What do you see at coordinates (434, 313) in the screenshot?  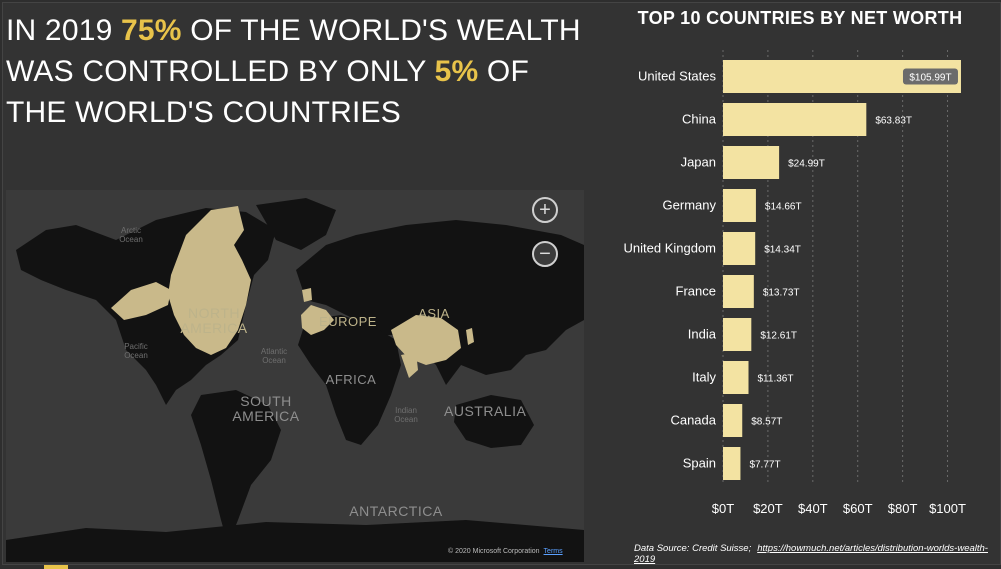 I see `map-label-asia: ASIA` at bounding box center [434, 313].